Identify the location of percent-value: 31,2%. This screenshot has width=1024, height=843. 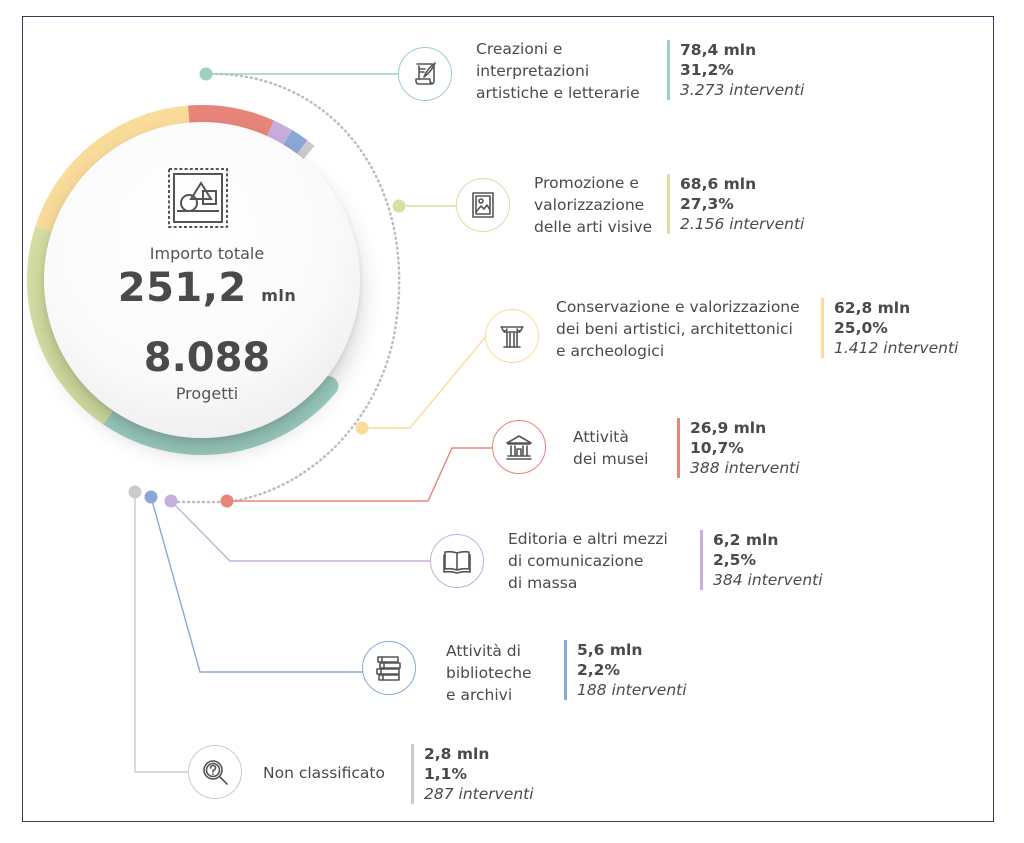
(707, 70).